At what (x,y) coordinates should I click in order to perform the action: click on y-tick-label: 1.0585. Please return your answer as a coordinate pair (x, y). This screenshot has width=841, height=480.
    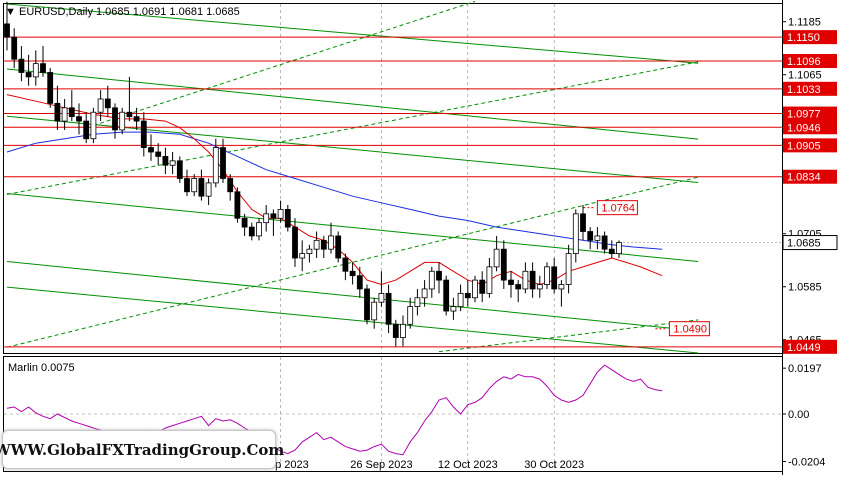
    Looking at the image, I should click on (805, 288).